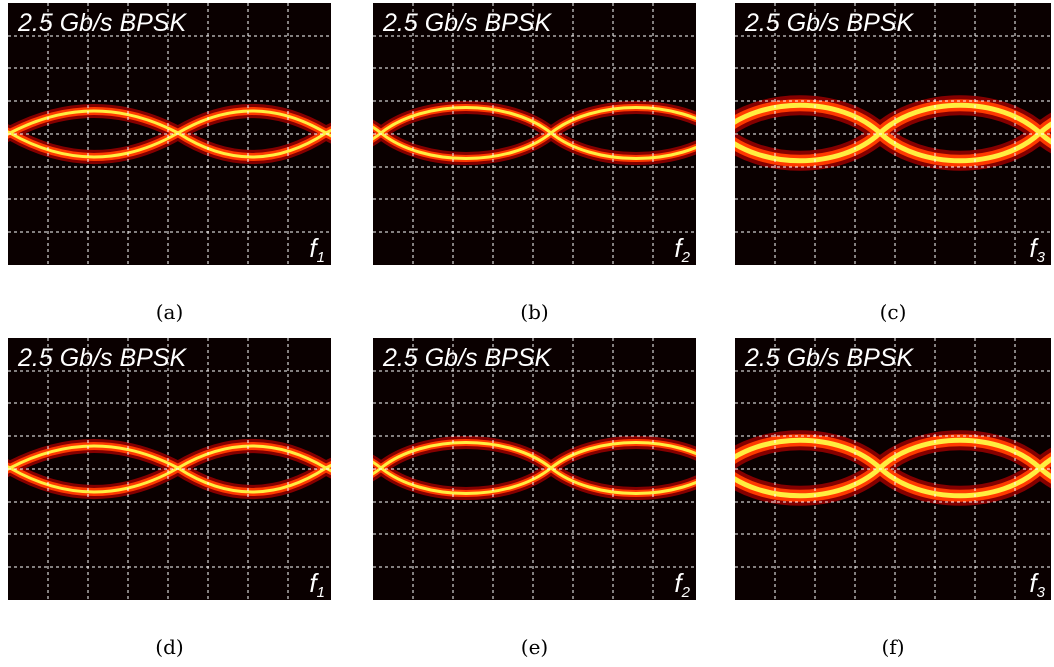 The height and width of the screenshot is (667, 1054). I want to click on caption: (f), so click(893, 647).